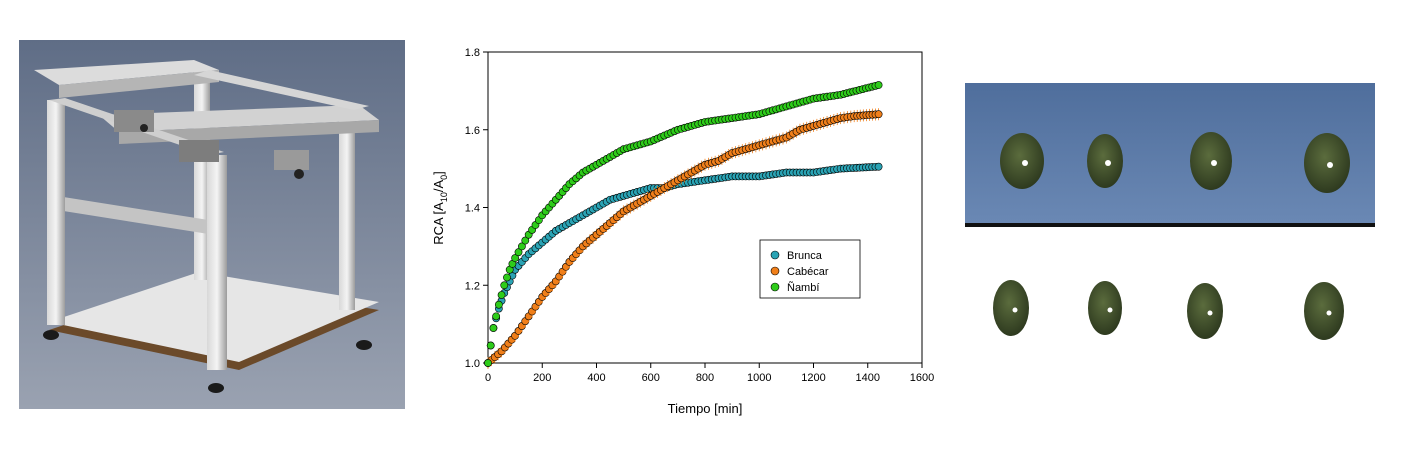 The height and width of the screenshot is (474, 1404). What do you see at coordinates (472, 131) in the screenshot?
I see `y-tick-label: 1.6` at bounding box center [472, 131].